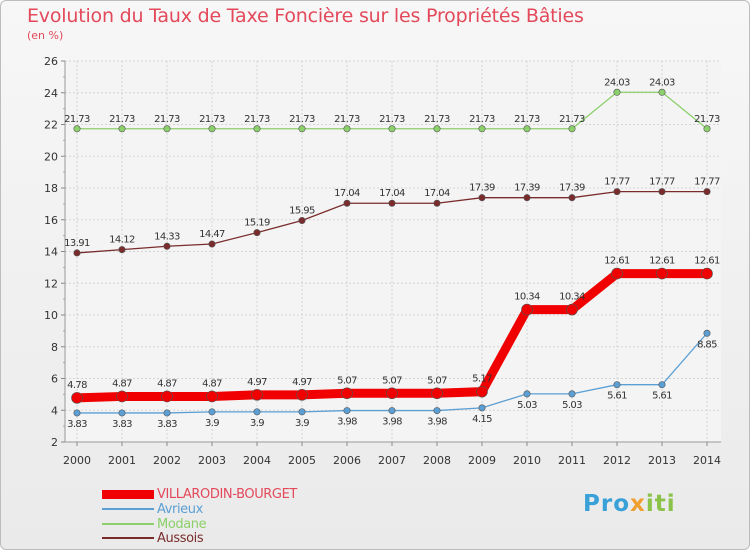 Image resolution: width=750 pixels, height=550 pixels. What do you see at coordinates (392, 460) in the screenshot?
I see `x-tick-label: 2007` at bounding box center [392, 460].